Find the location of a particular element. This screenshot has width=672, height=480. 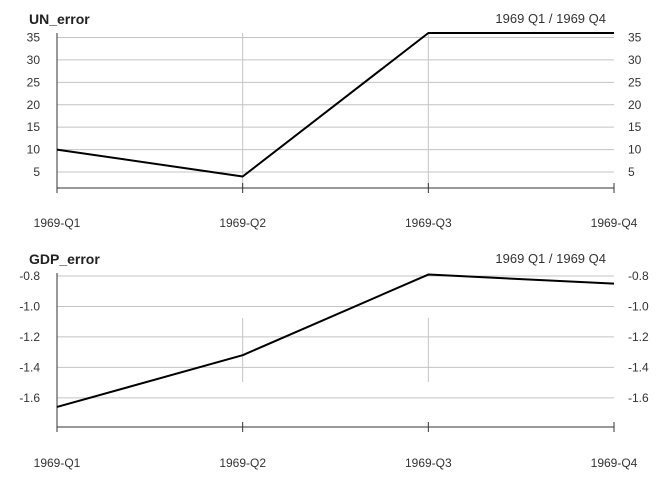

y-tick-label-left: -1.0 is located at coordinates (29, 306).